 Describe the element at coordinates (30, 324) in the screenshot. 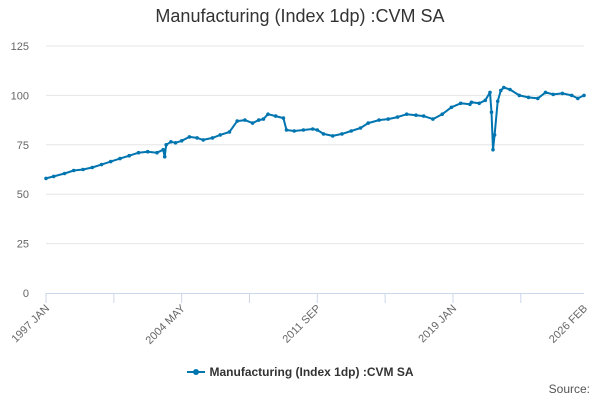

I see `x-tick-label: 1997 JAN` at that location.